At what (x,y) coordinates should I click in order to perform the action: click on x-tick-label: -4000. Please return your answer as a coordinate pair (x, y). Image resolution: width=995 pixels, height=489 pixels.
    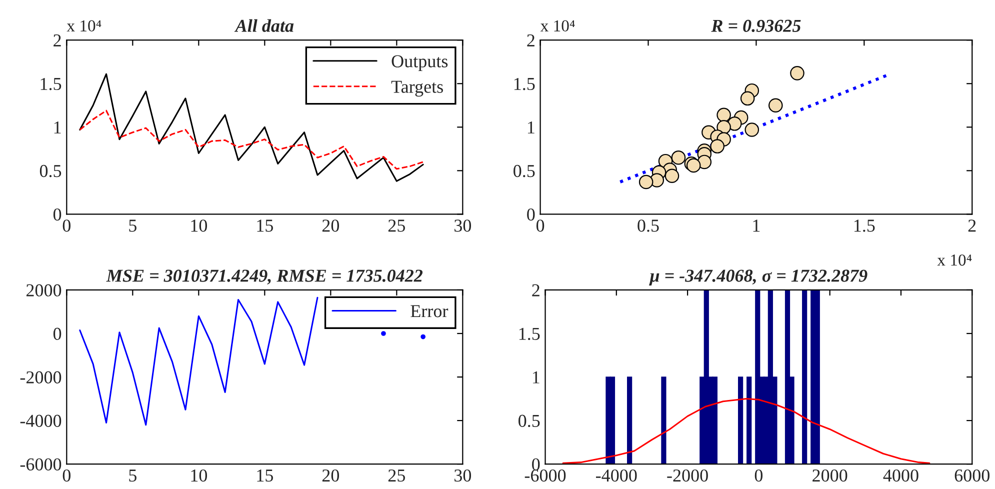
    Looking at the image, I should click on (616, 475).